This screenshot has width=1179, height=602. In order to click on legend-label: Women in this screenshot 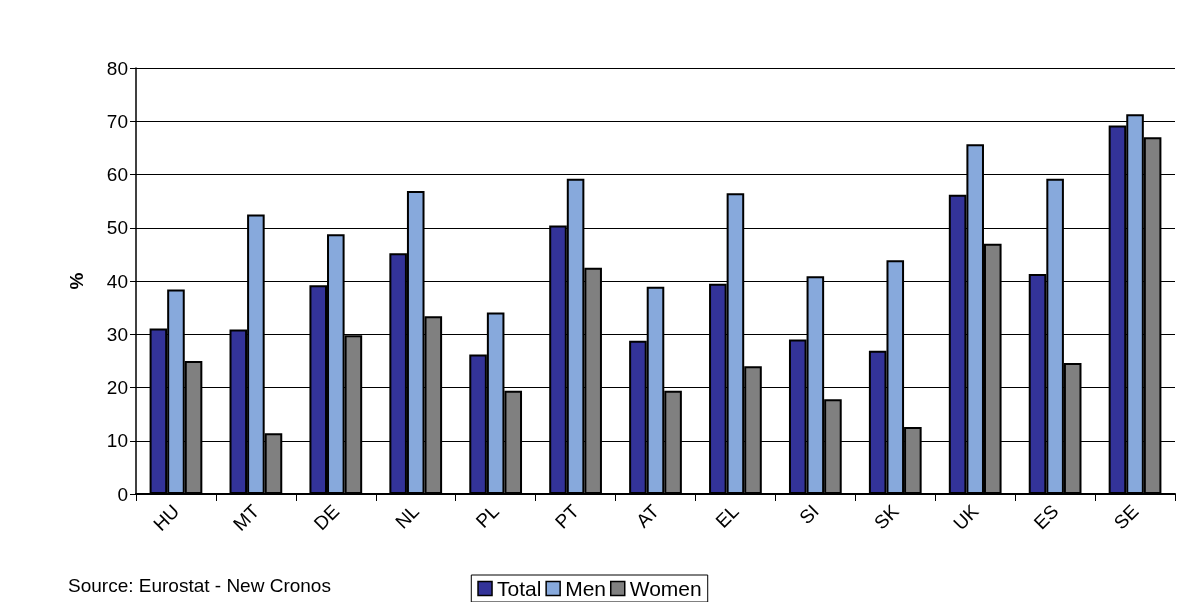, I will do `click(665, 588)`.